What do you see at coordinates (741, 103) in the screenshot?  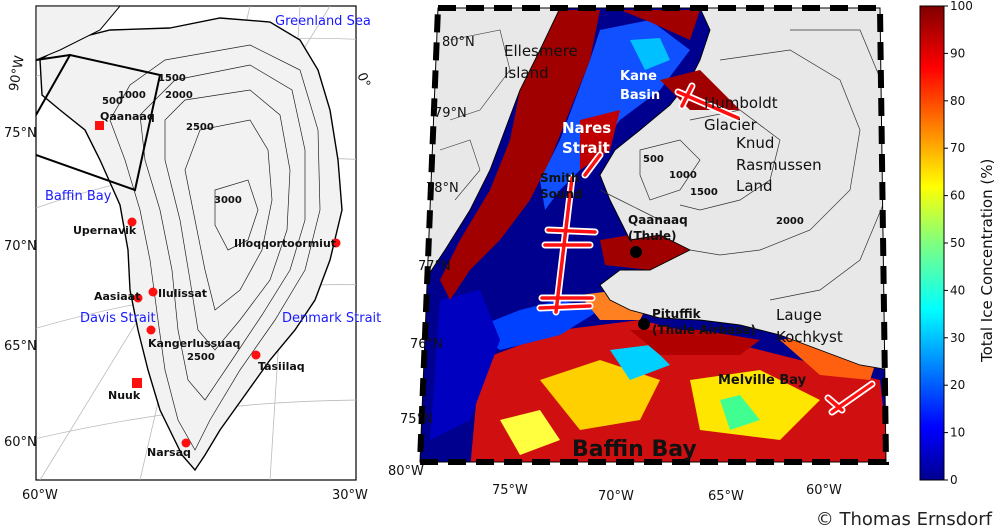 I see `humboldt-glacier-label: Humboldt` at bounding box center [741, 103].